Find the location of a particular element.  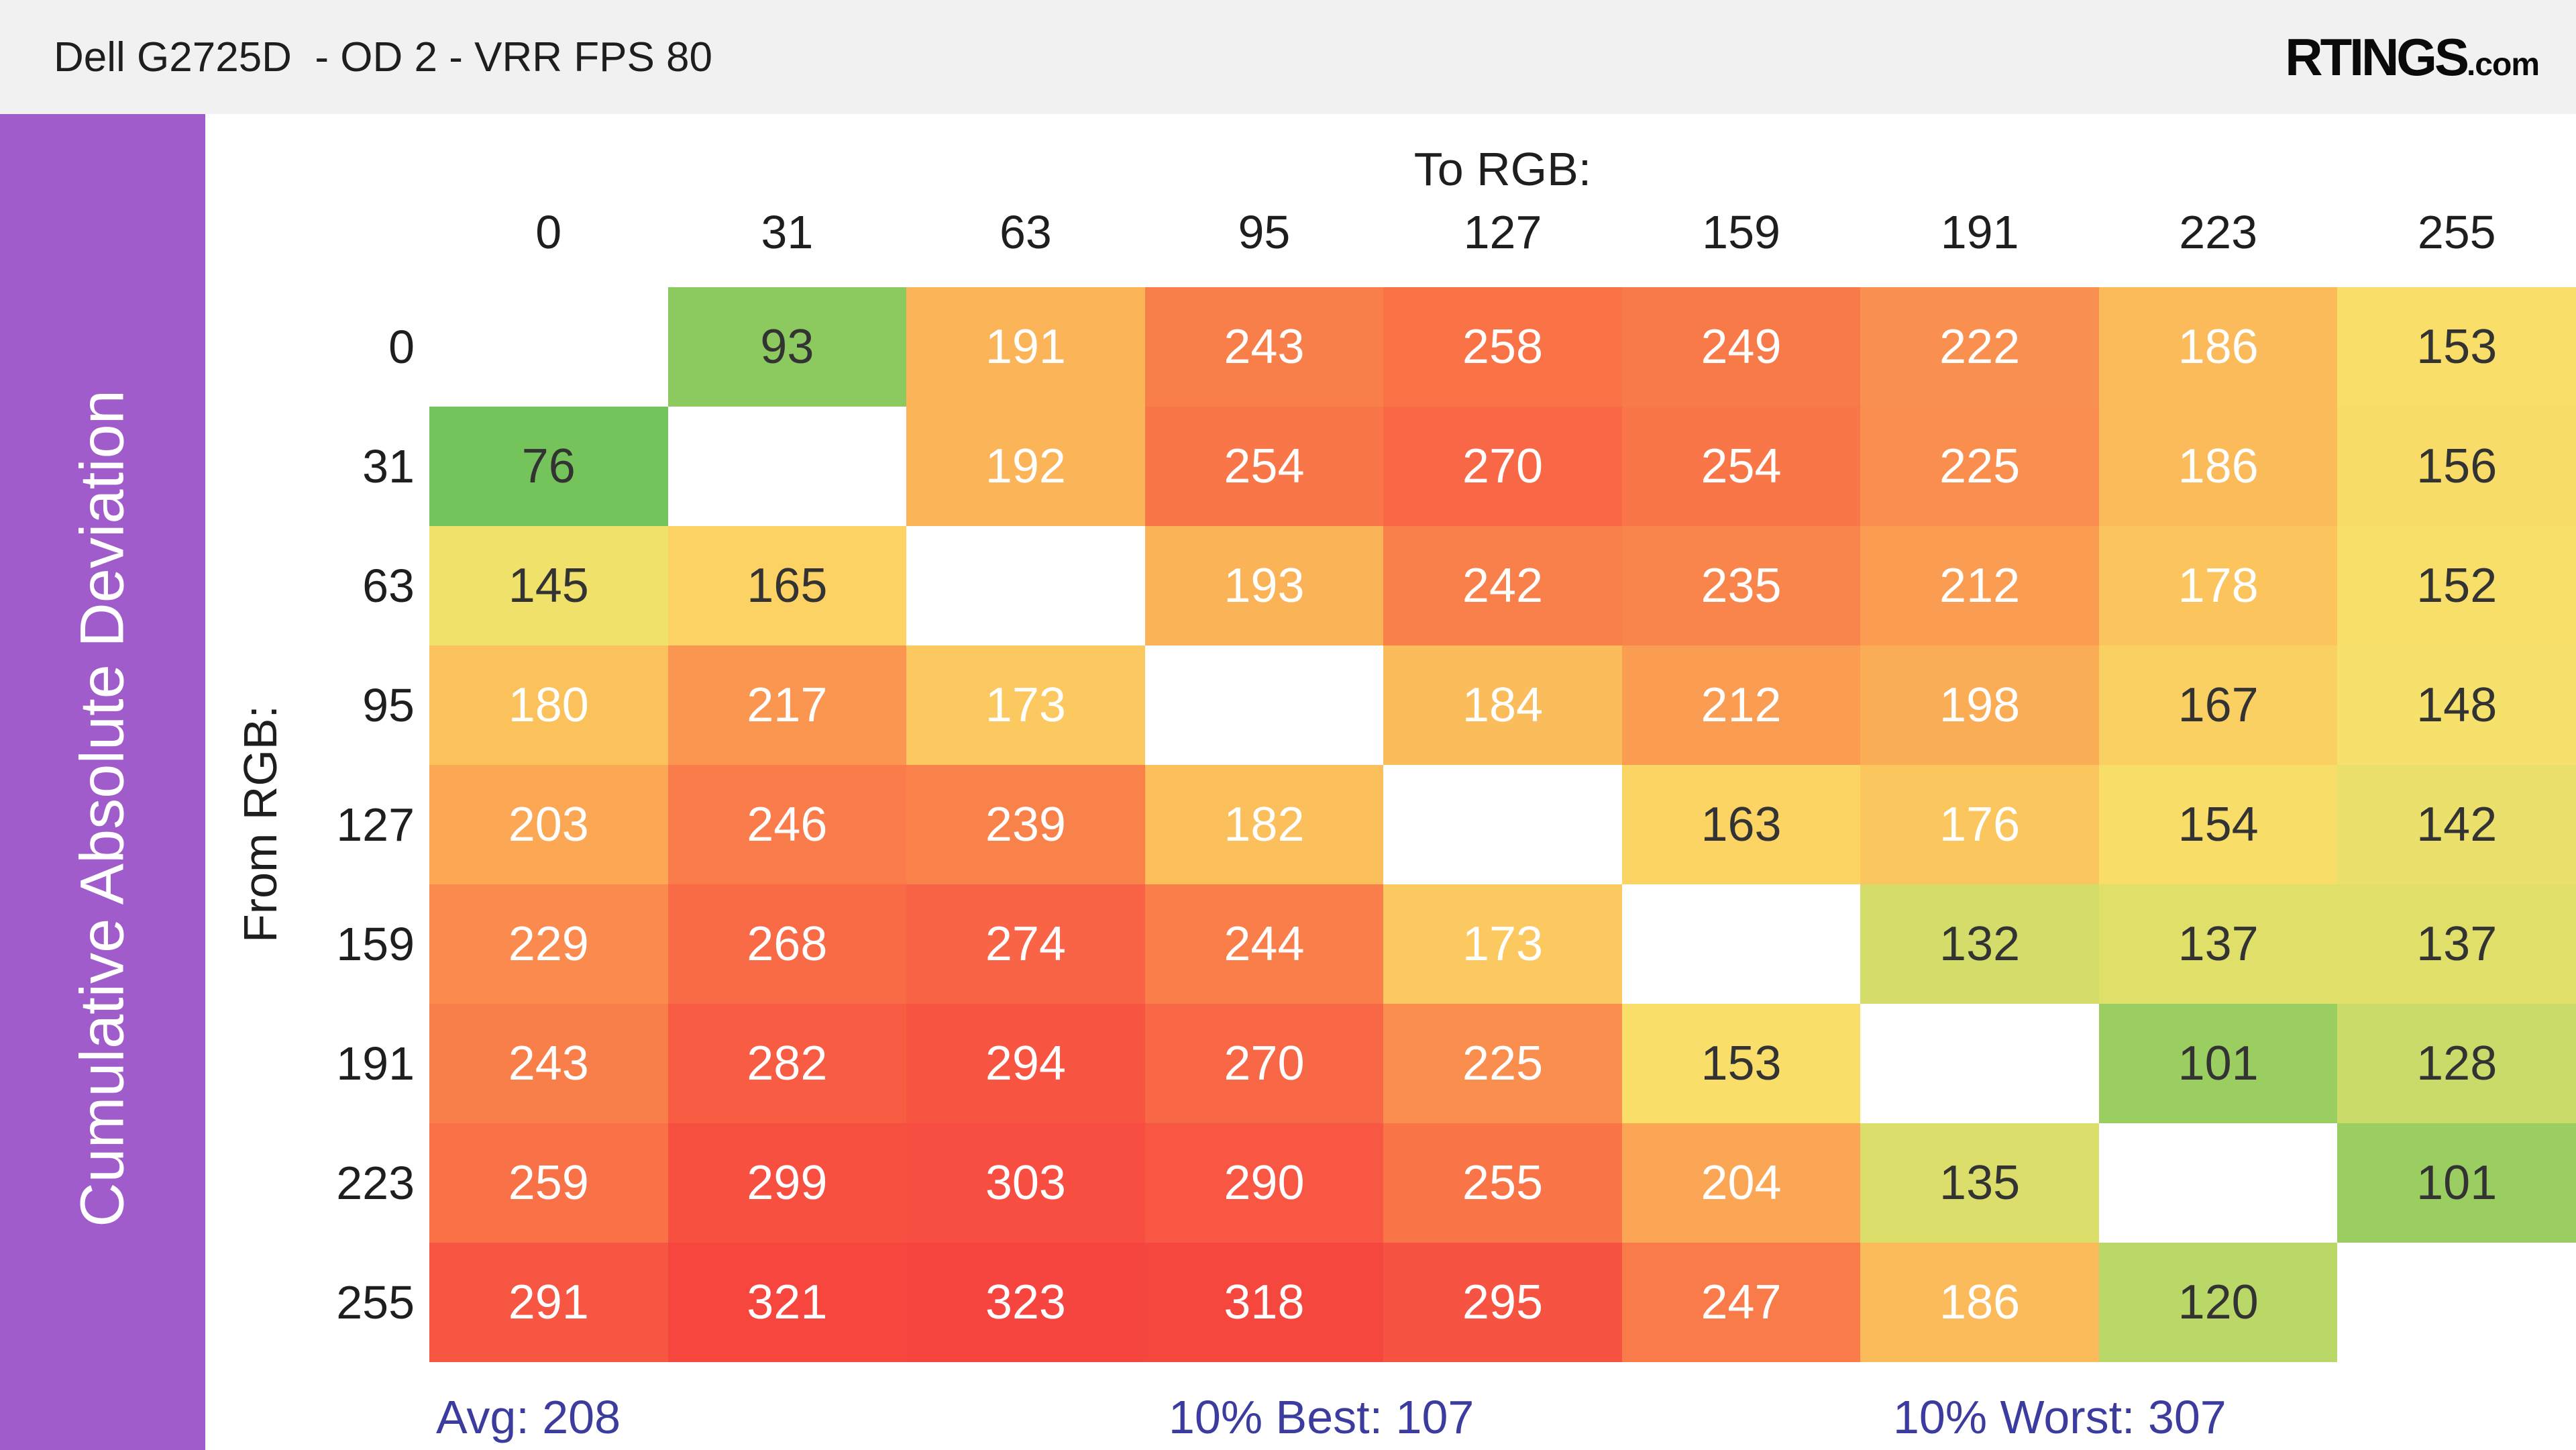

heatmap-cell: 246 is located at coordinates (787, 824).